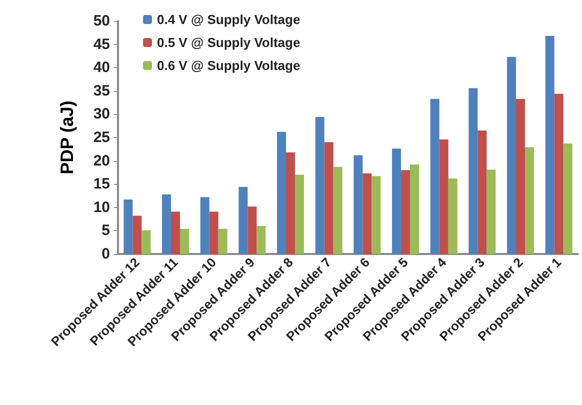 The image size is (582, 405). What do you see at coordinates (106, 231) in the screenshot?
I see `y-tick-label: 5` at bounding box center [106, 231].